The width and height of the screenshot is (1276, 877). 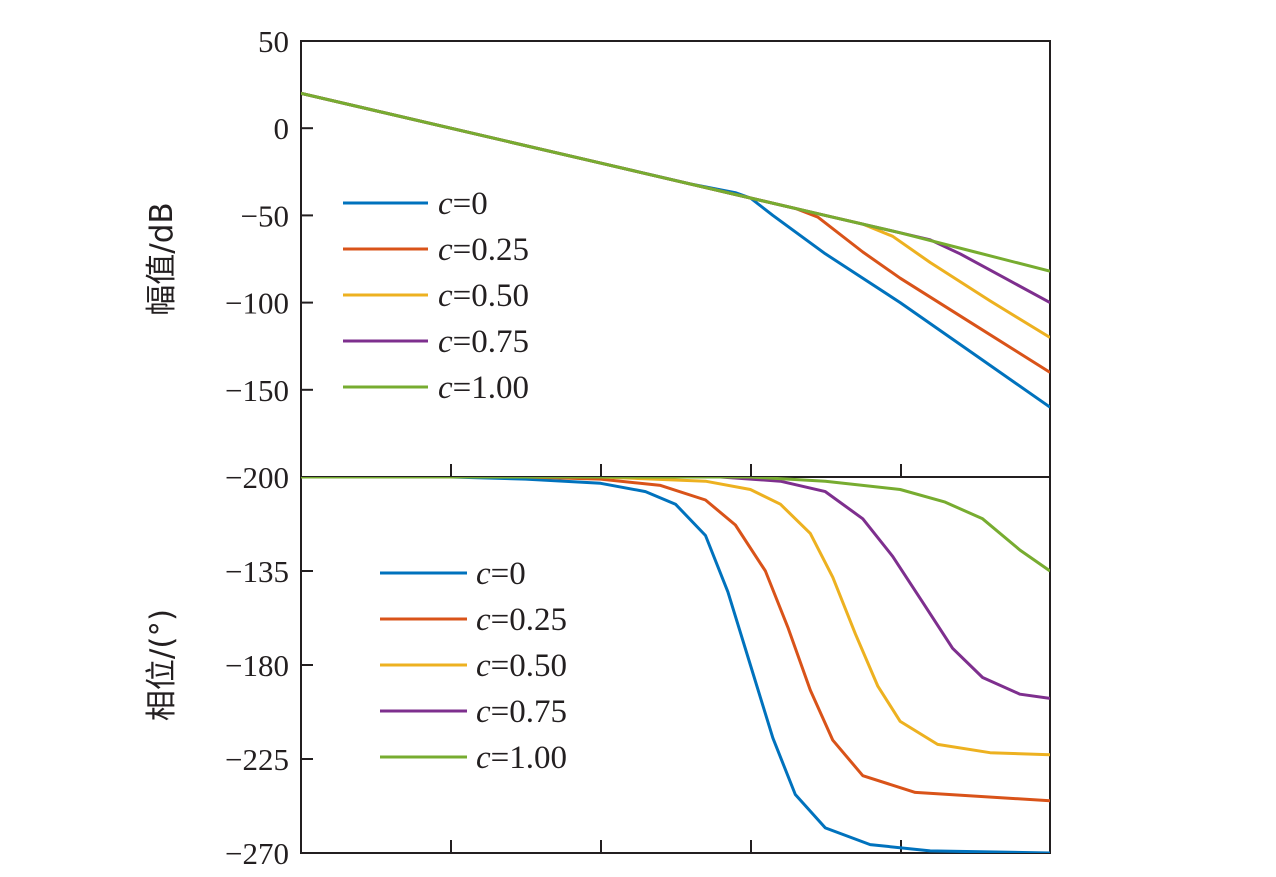 I want to click on legend-magnitude: c=0 c=0.25 c=0.50 c=0.75 c=1.00, so click(x=436, y=296).